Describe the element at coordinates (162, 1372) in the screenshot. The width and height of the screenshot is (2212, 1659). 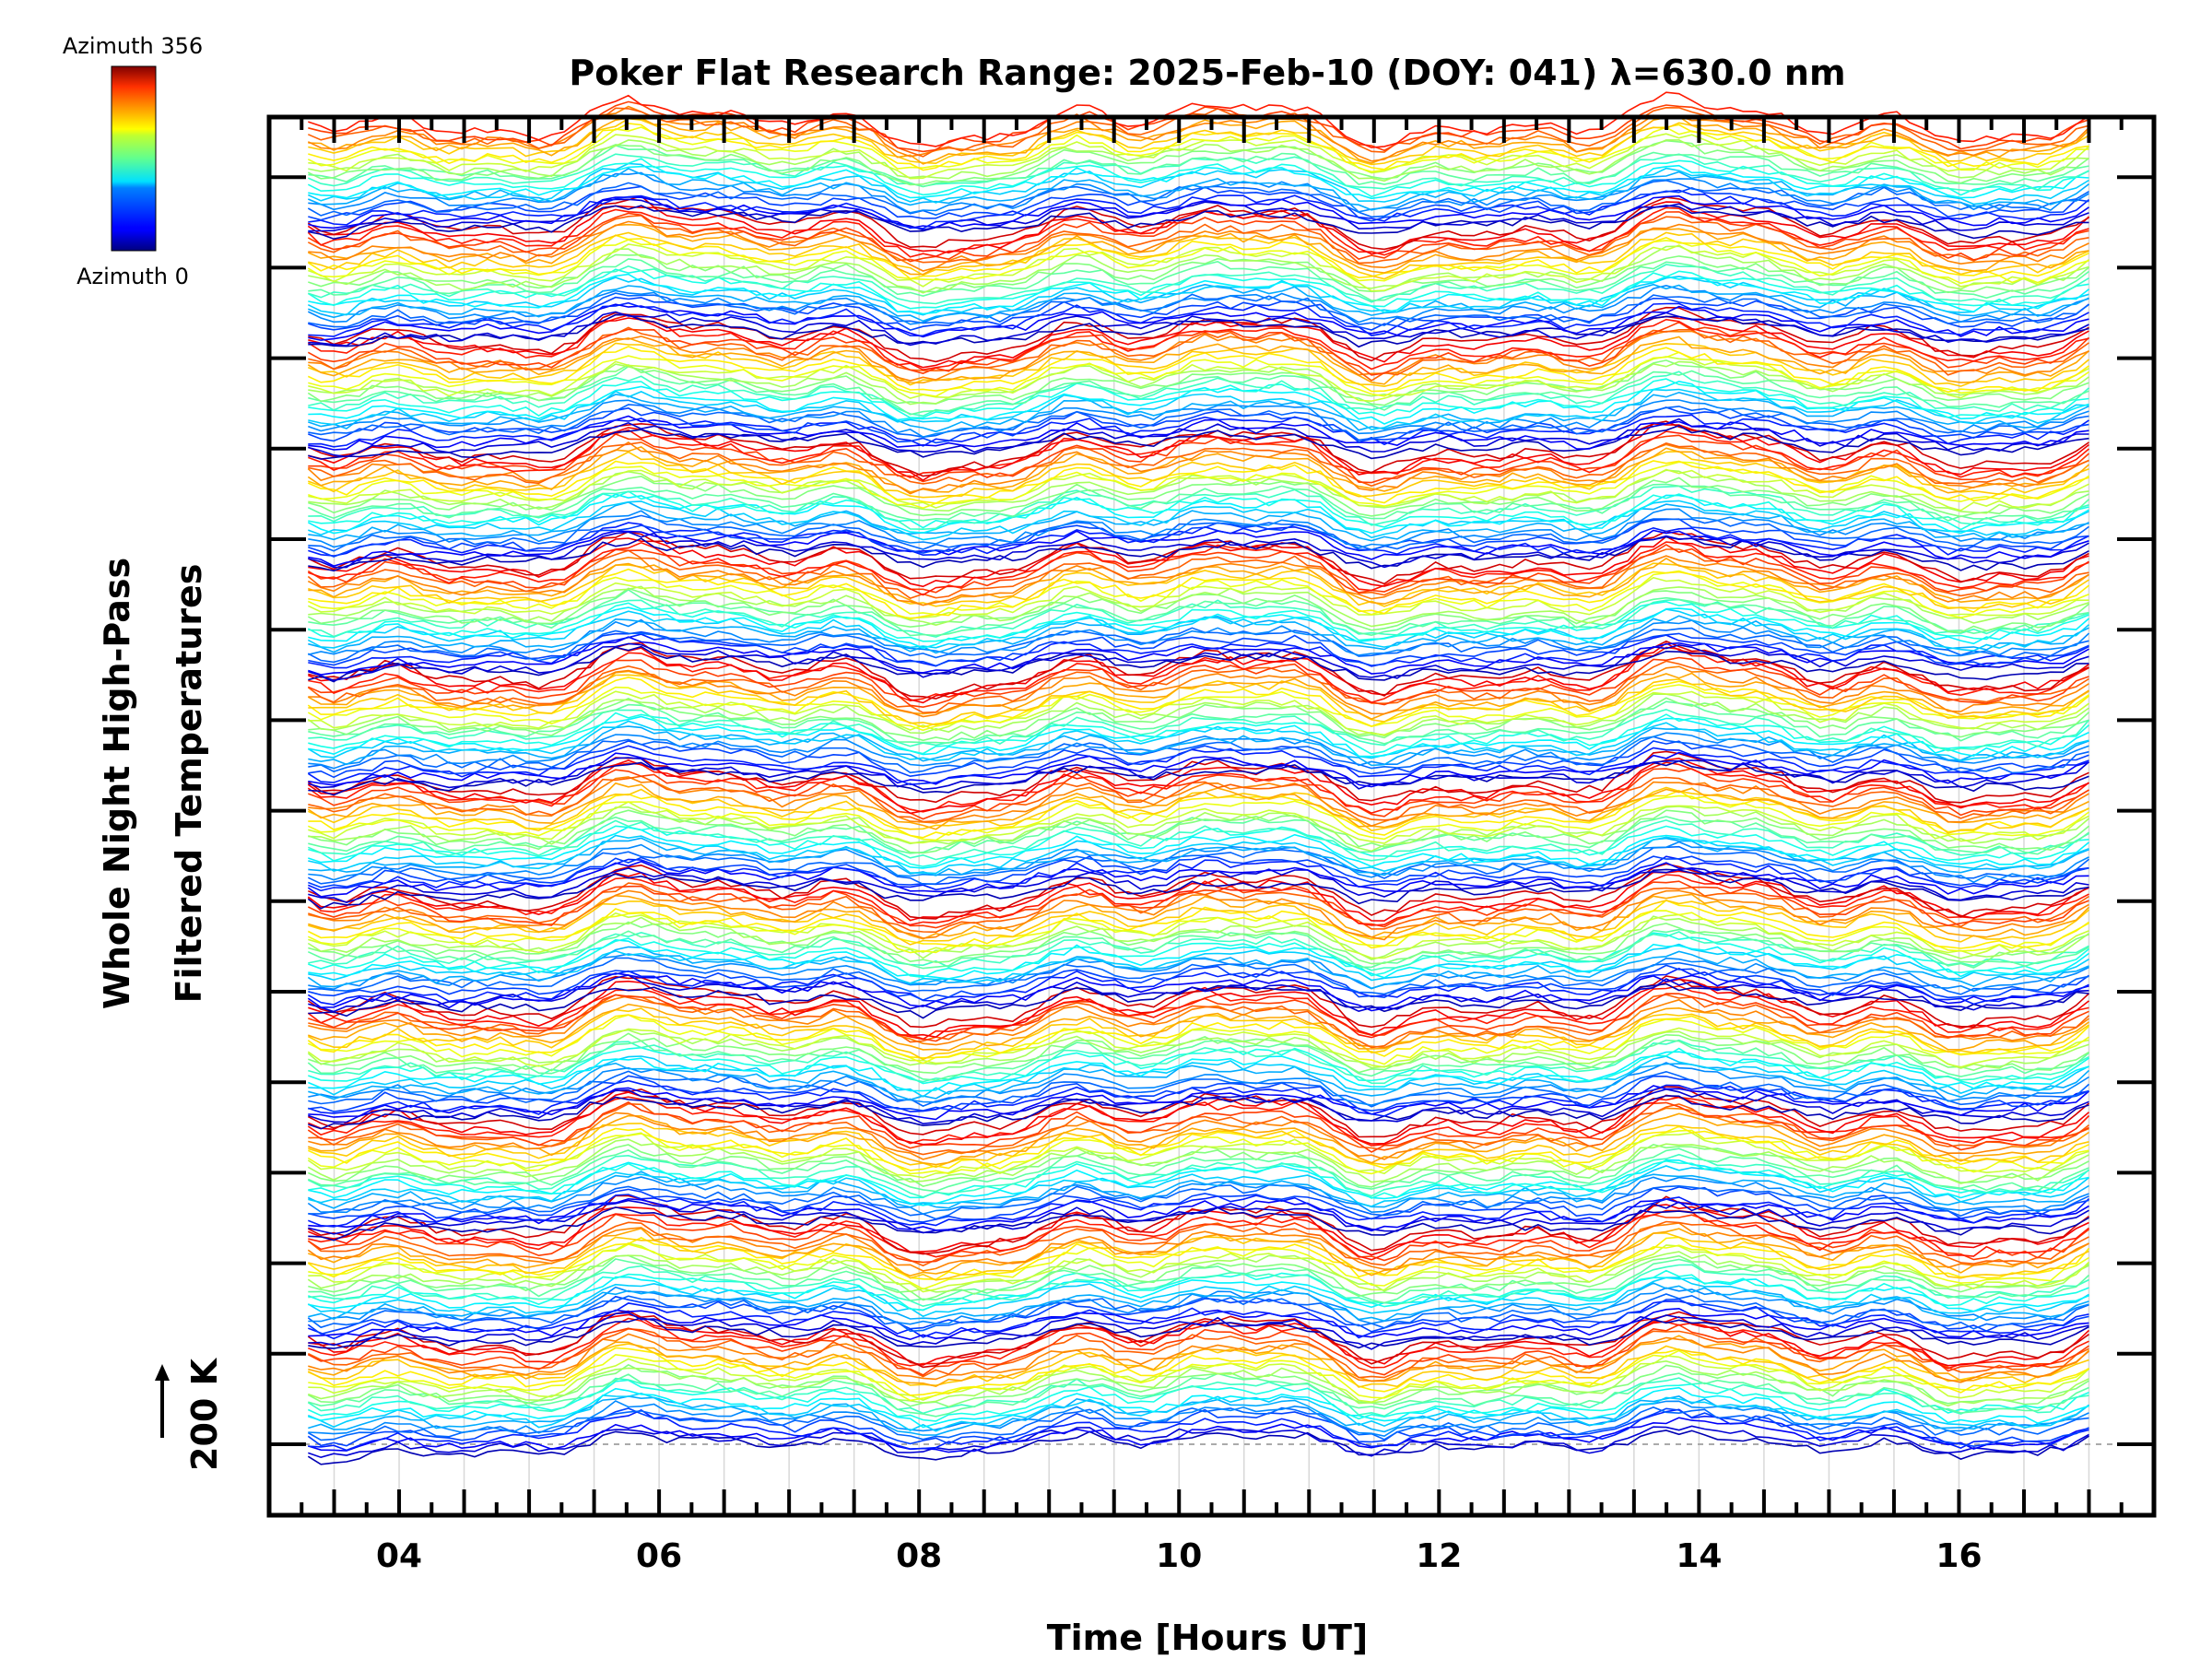
I see `scale-arrow-head` at that location.